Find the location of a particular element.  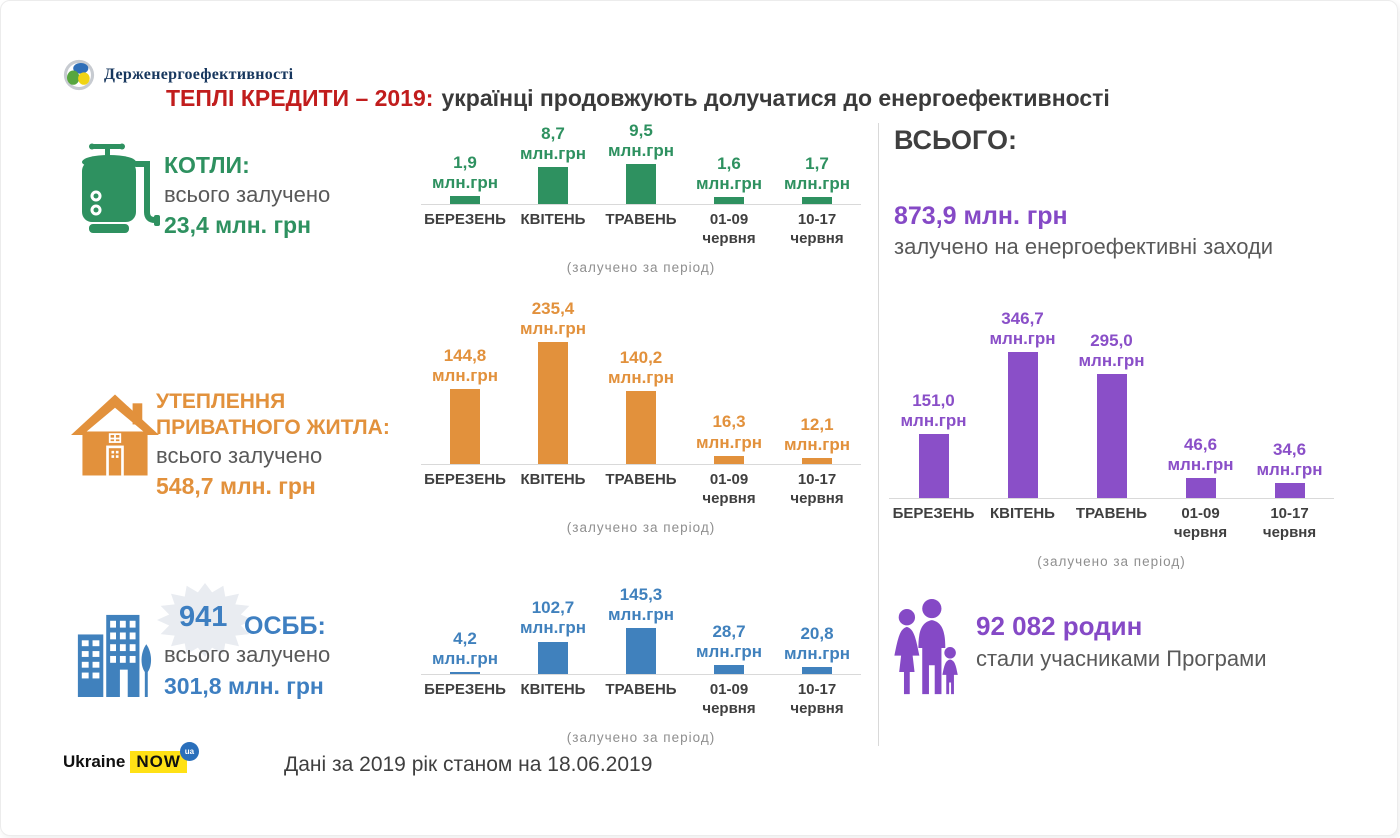

bar-column: 4,2 млн.грн is located at coordinates (465, 651).